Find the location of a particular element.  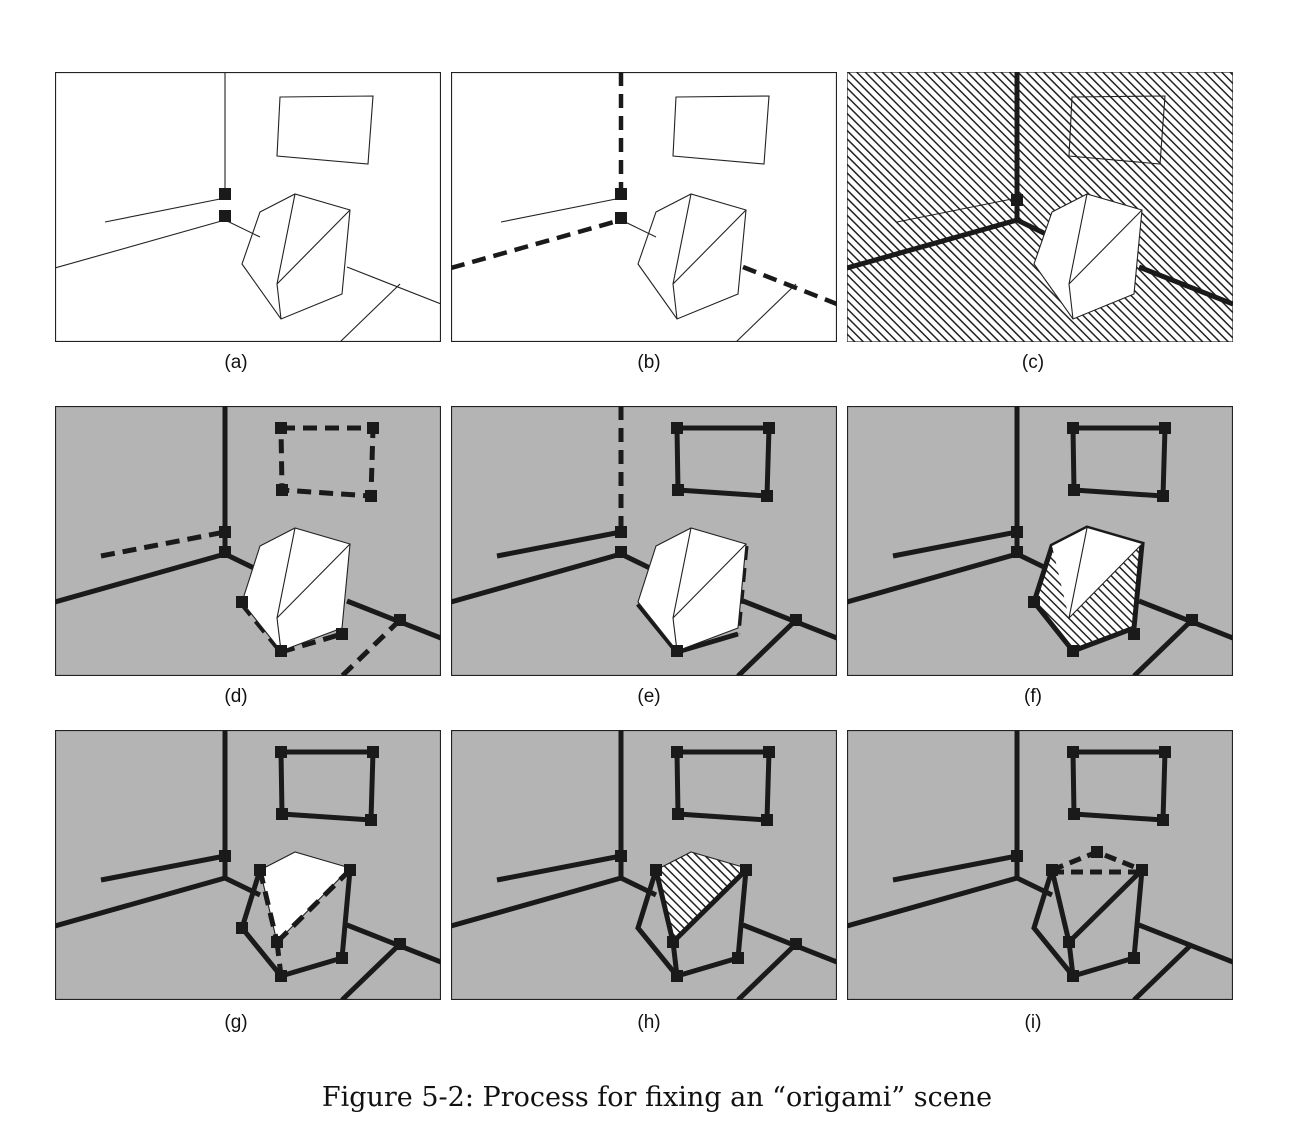

panel-a-label: (a) is located at coordinates (236, 362).